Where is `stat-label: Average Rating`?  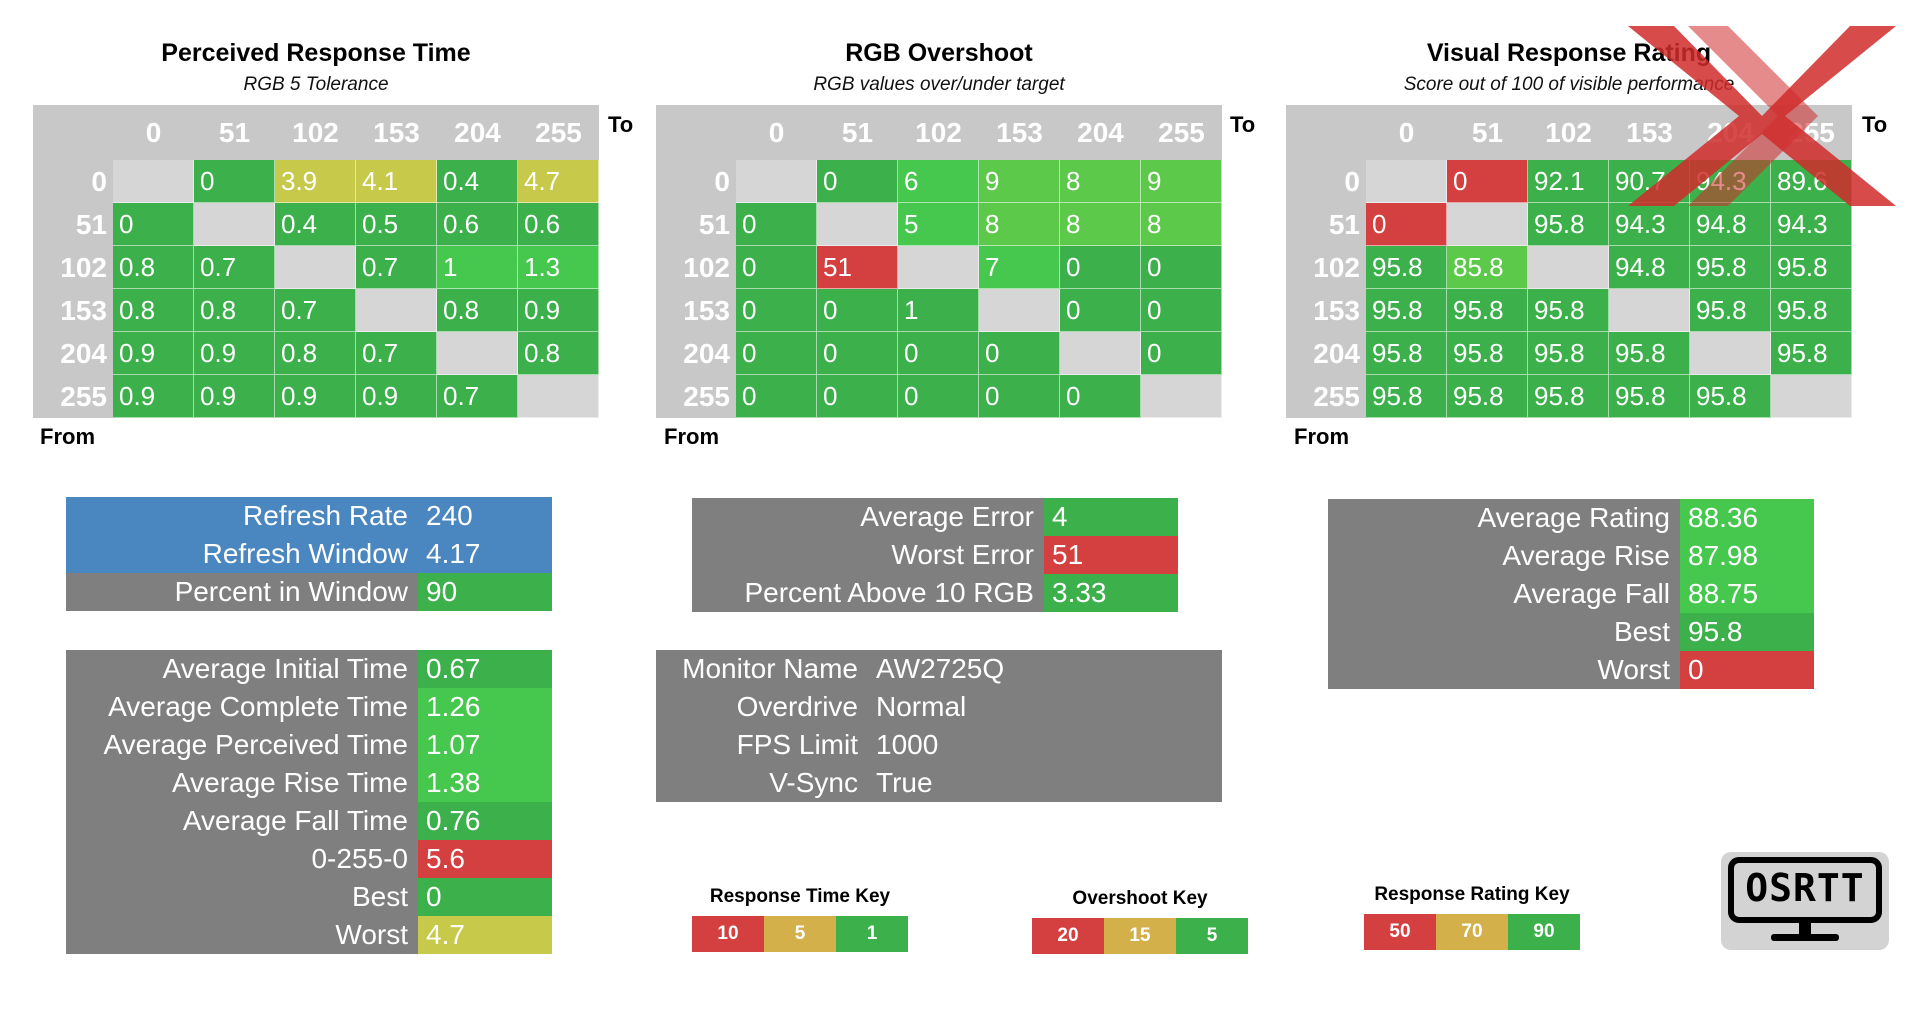 stat-label: Average Rating is located at coordinates (1504, 518).